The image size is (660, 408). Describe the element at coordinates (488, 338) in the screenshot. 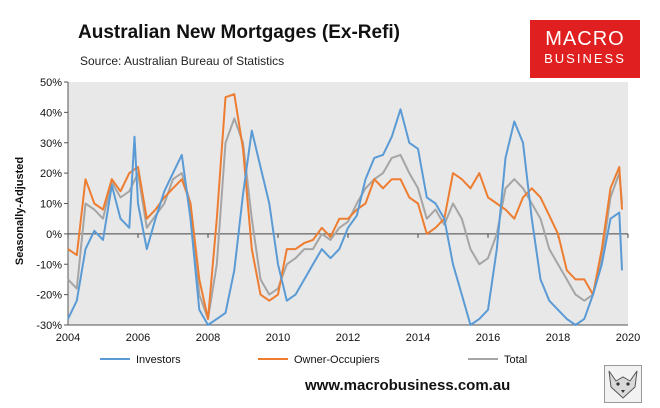

I see `x-tick-label: 2016` at that location.